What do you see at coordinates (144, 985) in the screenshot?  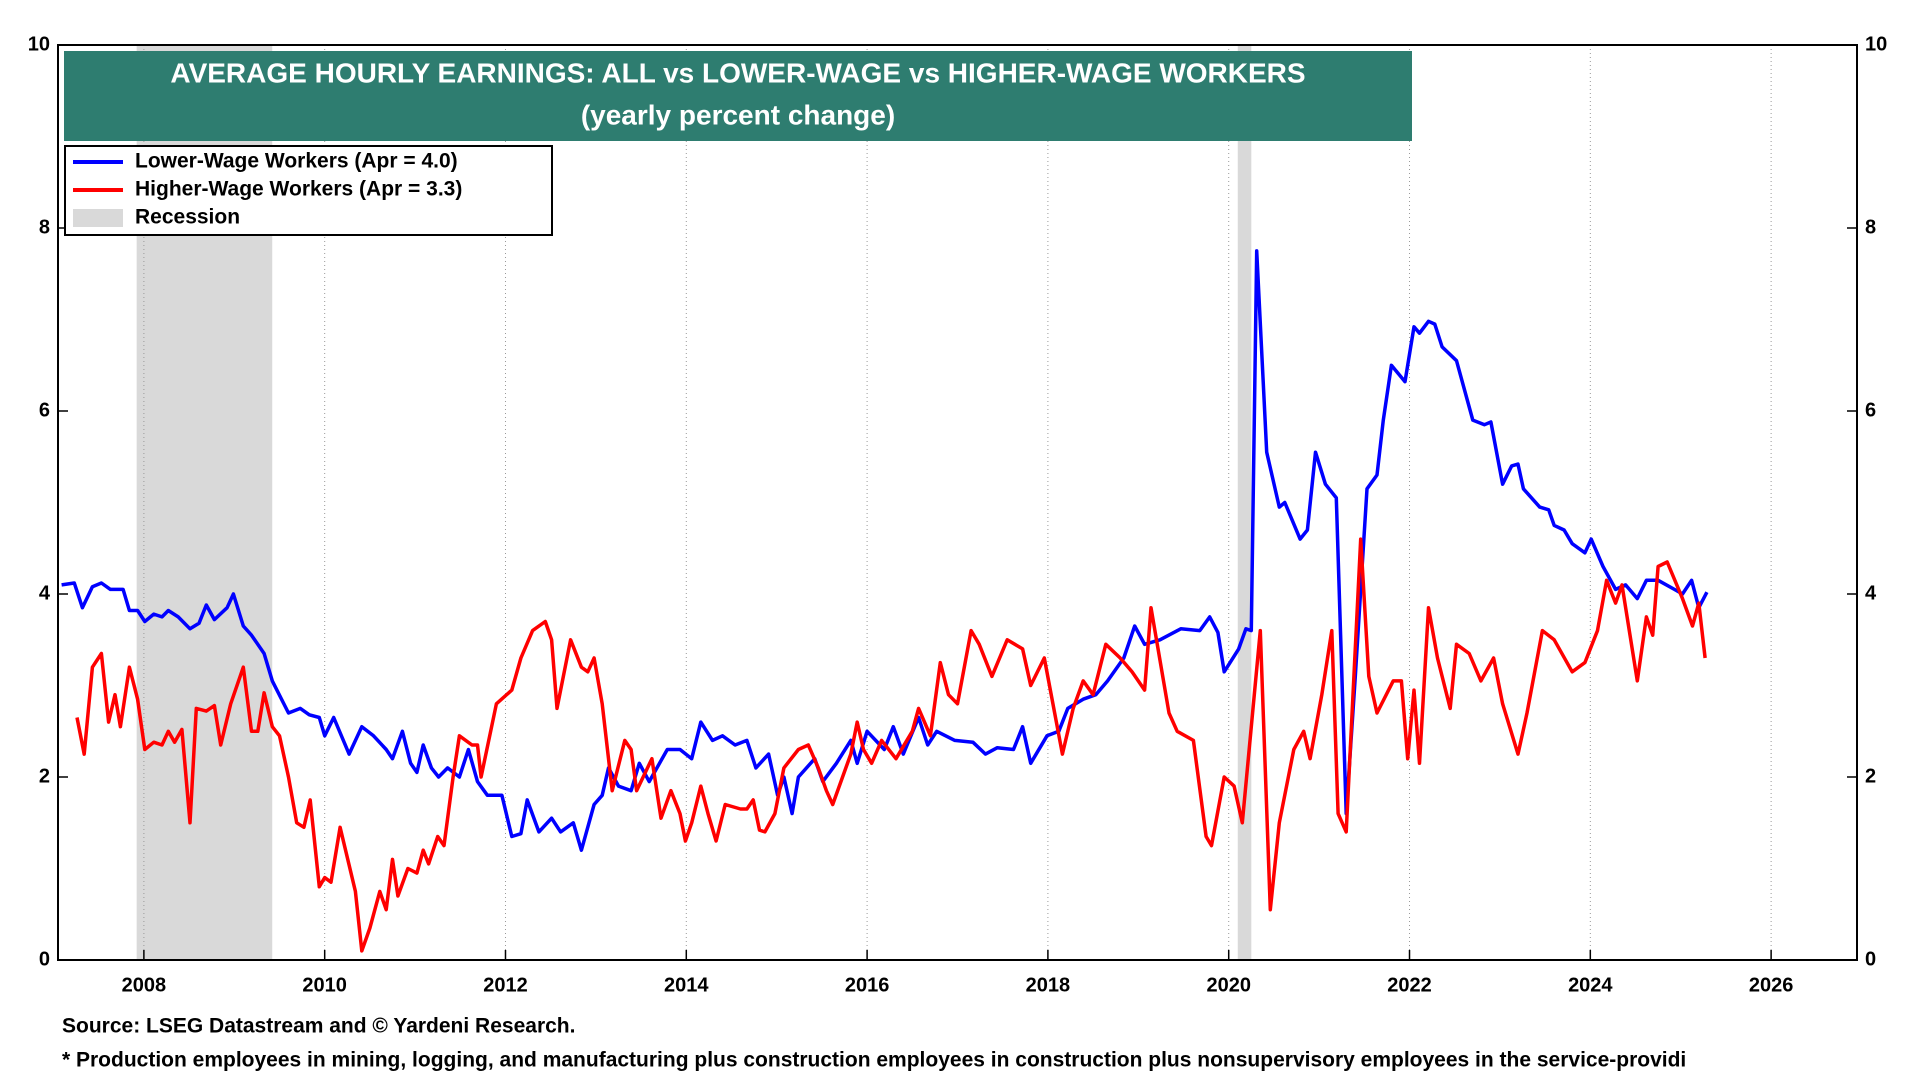 I see `x-tick-label: 2008` at bounding box center [144, 985].